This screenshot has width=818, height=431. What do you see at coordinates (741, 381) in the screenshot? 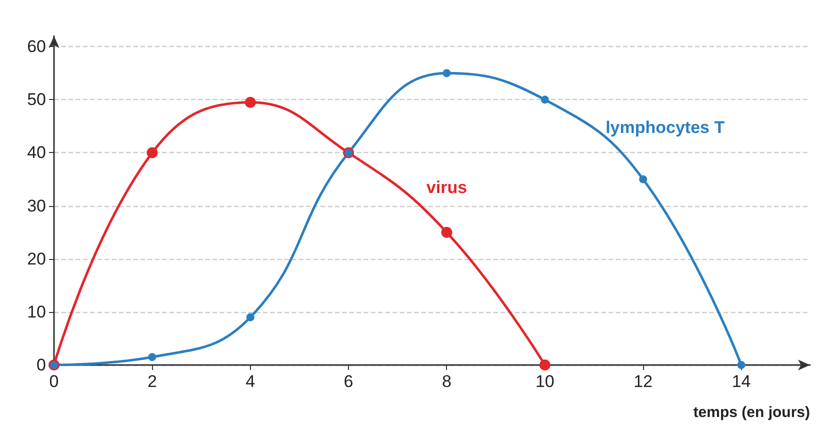
I see `x-tick-label: 14` at bounding box center [741, 381].